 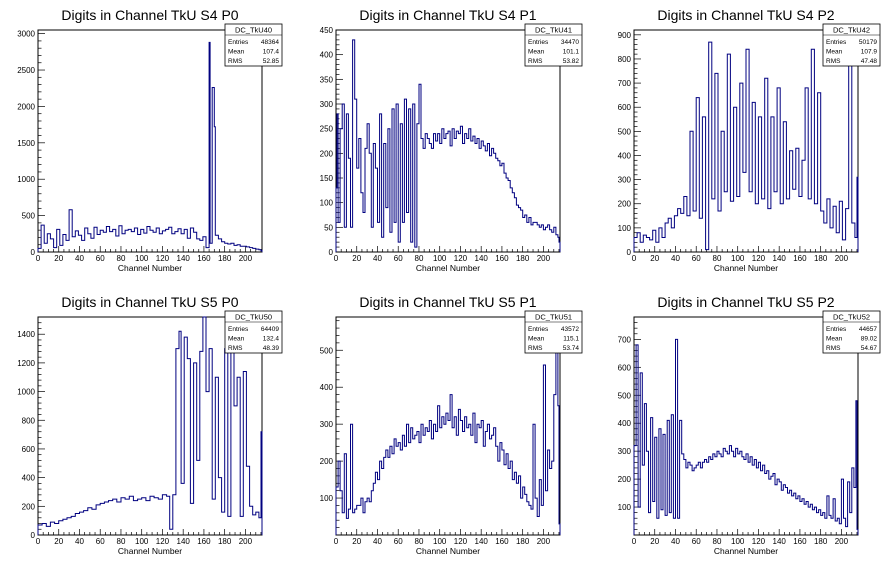 What do you see at coordinates (869, 61) in the screenshot?
I see `stats-value: 47.48` at bounding box center [869, 61].